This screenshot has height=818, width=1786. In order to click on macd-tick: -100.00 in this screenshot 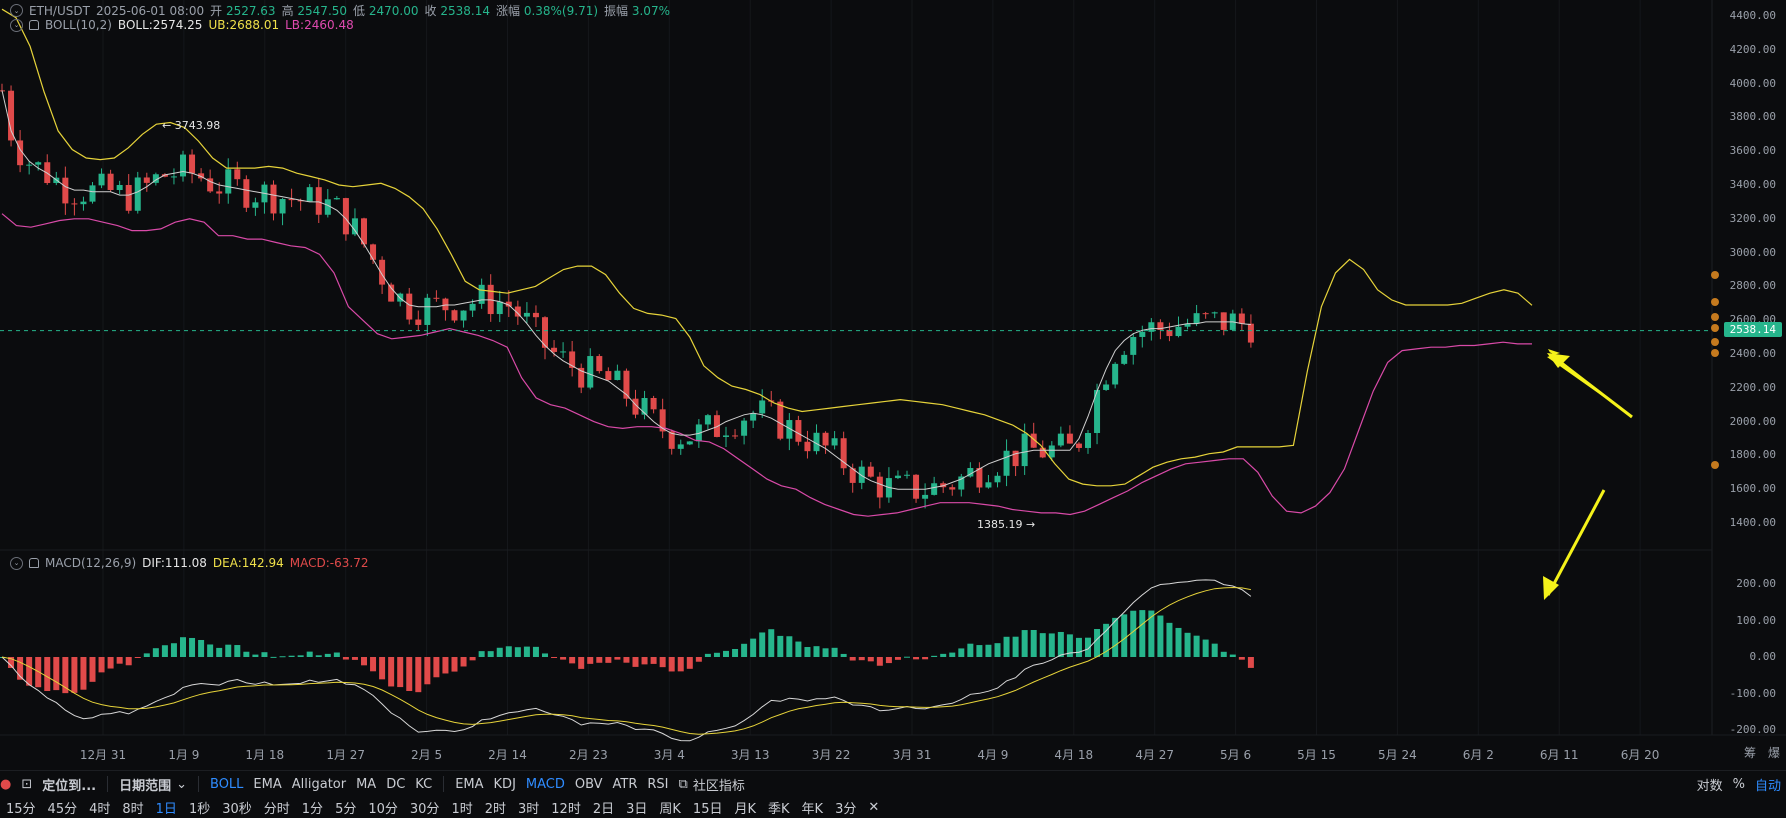, I will do `click(1752, 693)`.